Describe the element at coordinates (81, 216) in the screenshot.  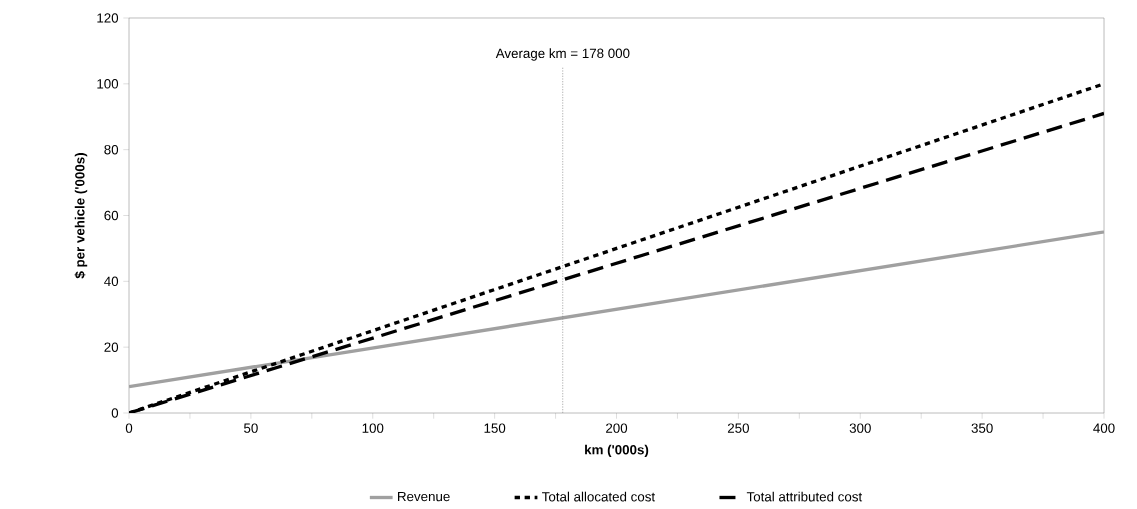
I see `y-axis-title: $ per vehicle ('000s)` at that location.